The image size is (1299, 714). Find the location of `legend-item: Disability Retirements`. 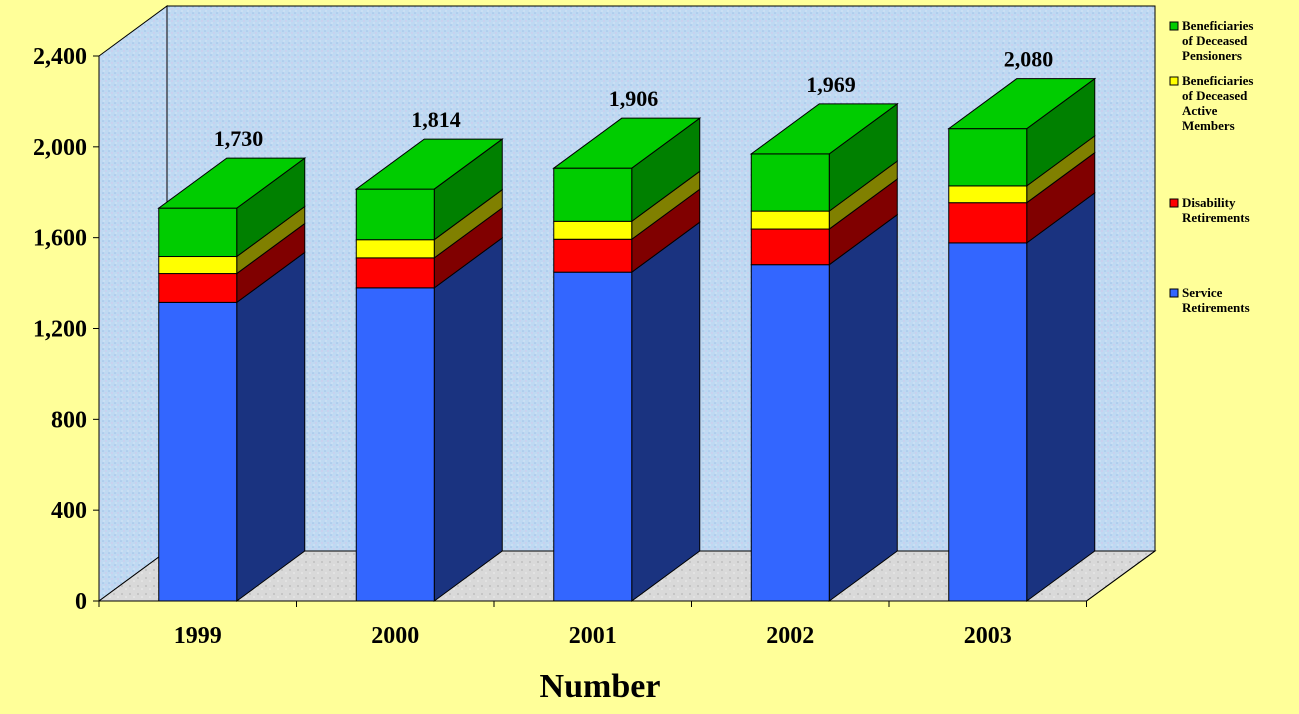

legend-item: Disability Retirements is located at coordinates (1209, 210).